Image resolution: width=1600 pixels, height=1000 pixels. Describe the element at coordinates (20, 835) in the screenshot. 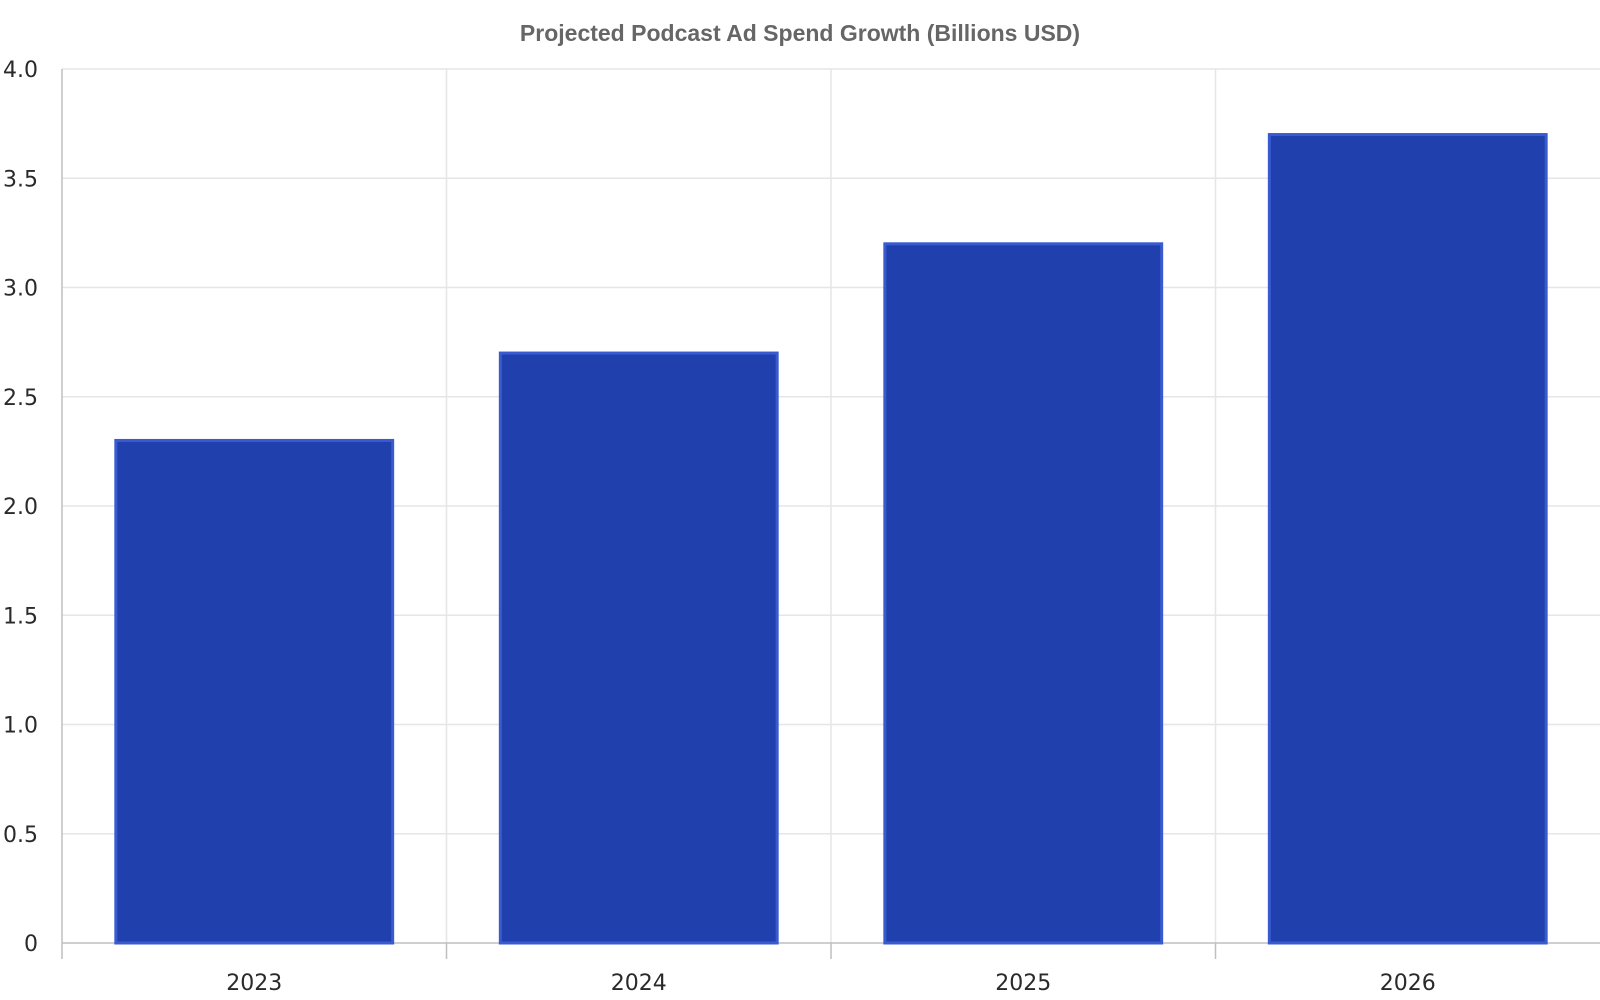

I see `y-tick-label: 0.5` at that location.